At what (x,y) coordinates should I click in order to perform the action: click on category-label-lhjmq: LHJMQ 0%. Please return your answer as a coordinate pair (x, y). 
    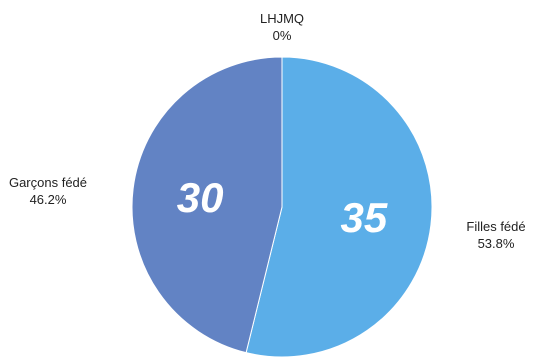
    Looking at the image, I should click on (282, 27).